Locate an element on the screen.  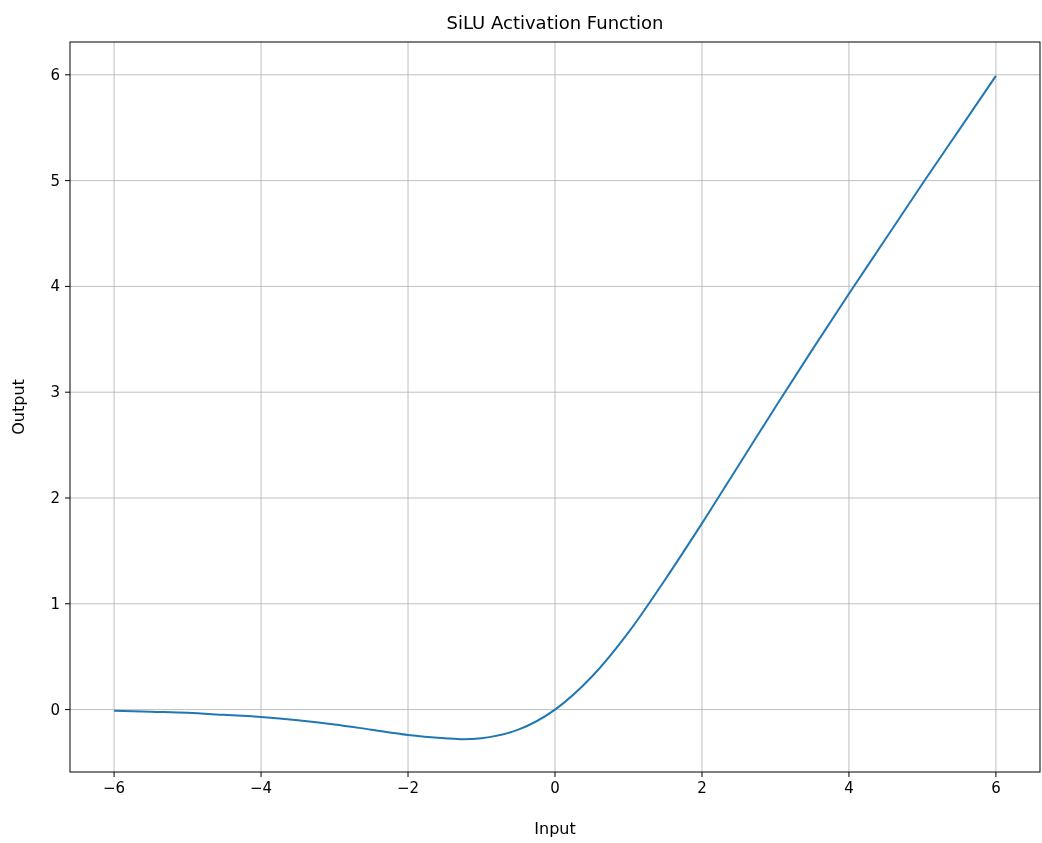
y-tick-label: 0 is located at coordinates (55, 709).